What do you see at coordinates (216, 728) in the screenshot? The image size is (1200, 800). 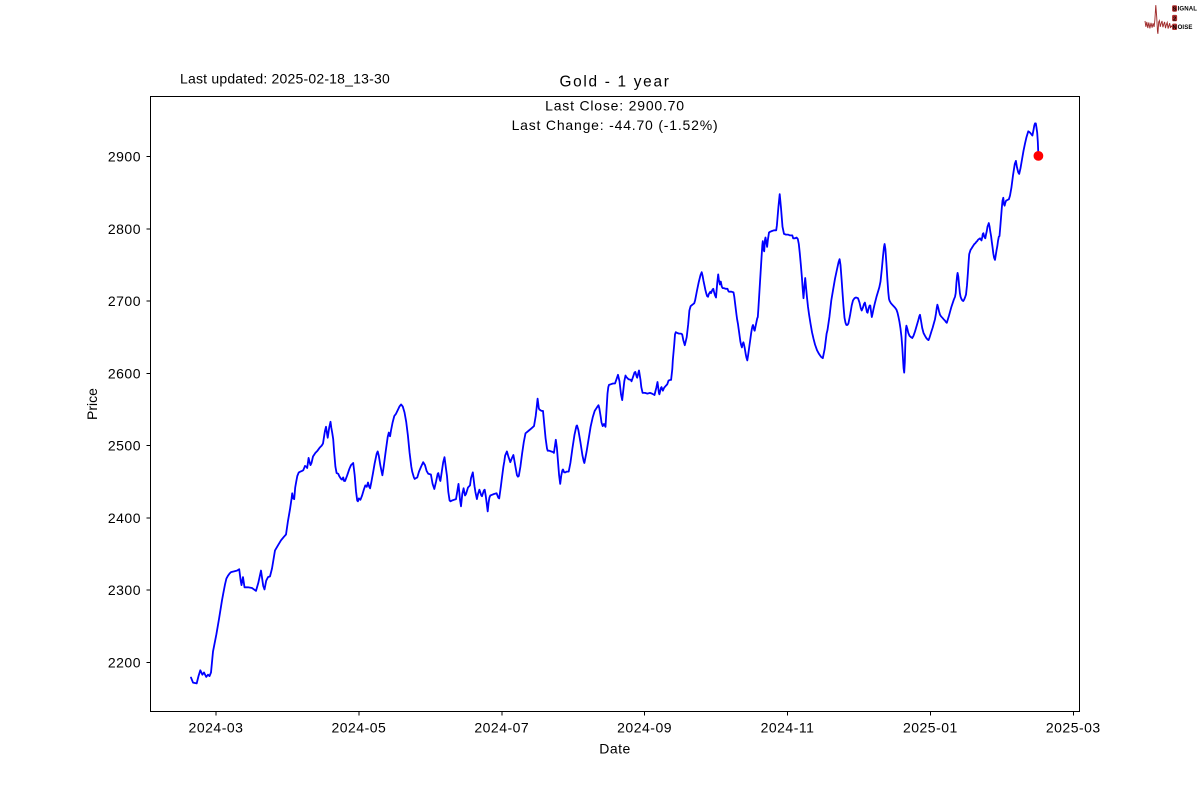 I see `svg-text: 2024-03` at bounding box center [216, 728].